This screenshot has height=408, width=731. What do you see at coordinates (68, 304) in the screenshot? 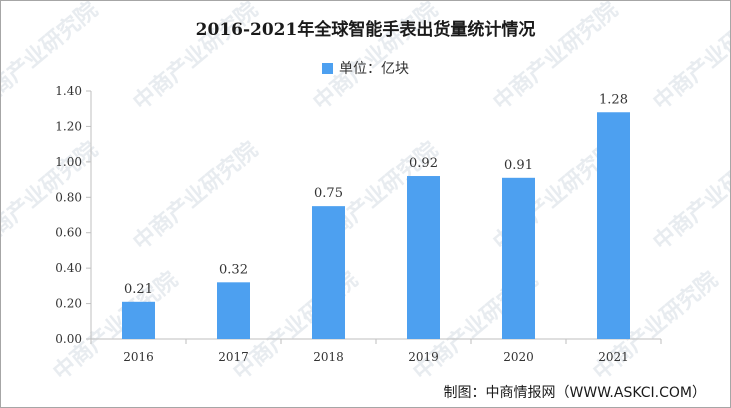
I see `y-tick-label: 0.20` at bounding box center [68, 304].